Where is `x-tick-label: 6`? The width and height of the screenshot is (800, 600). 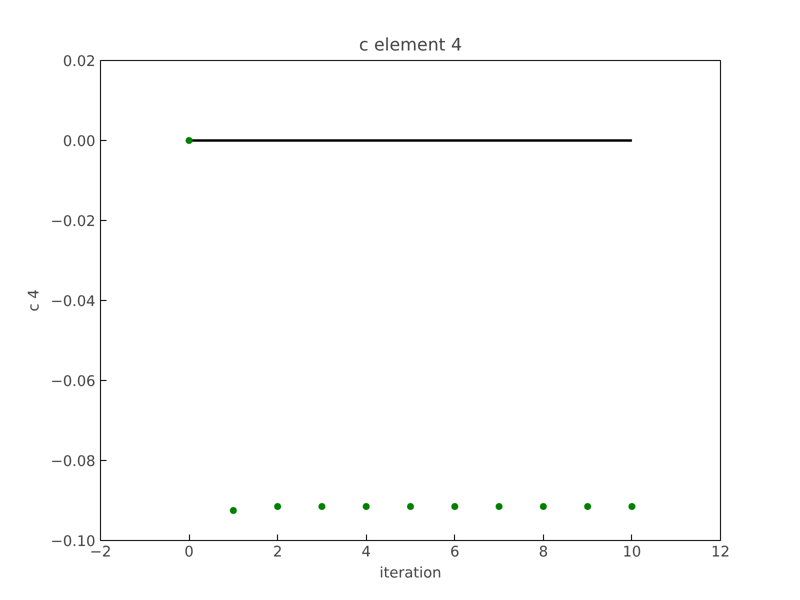 x-tick-label: 6 is located at coordinates (455, 552).